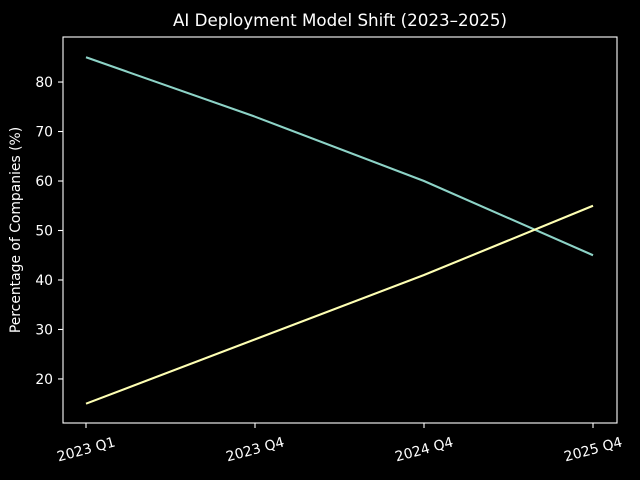 This screenshot has width=640, height=480. Describe the element at coordinates (340, 20) in the screenshot. I see `chart-title: AI Deployment Model Shift (2023–2025)` at that location.